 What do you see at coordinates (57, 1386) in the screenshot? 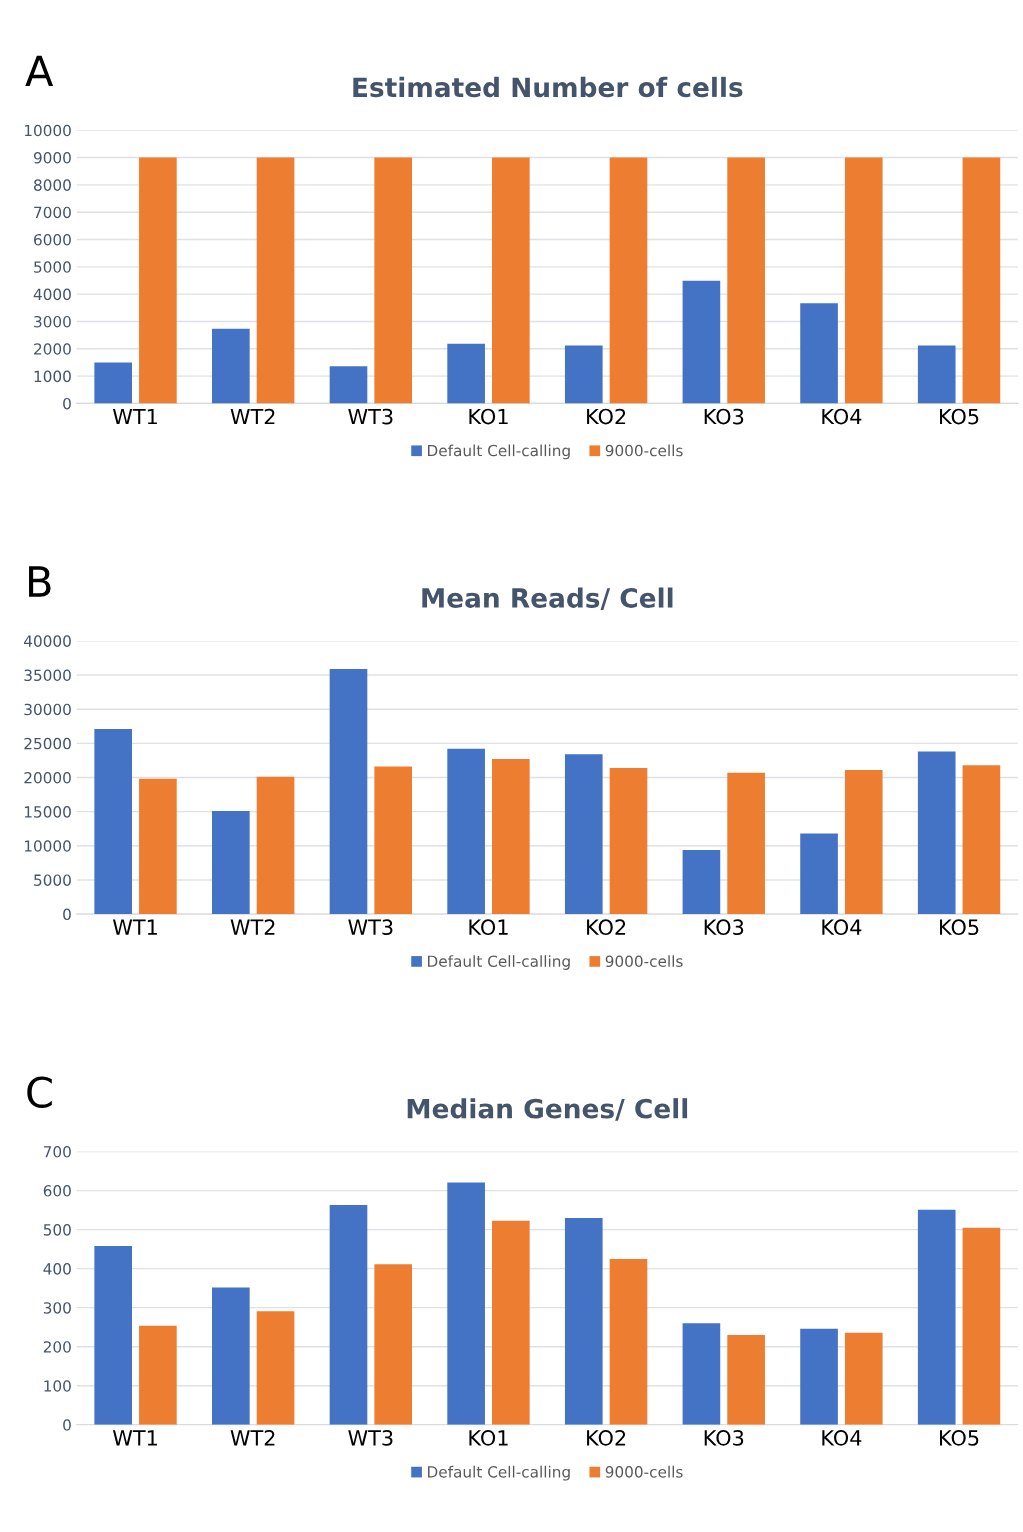
I see `y-tick-label: 100` at bounding box center [57, 1386].